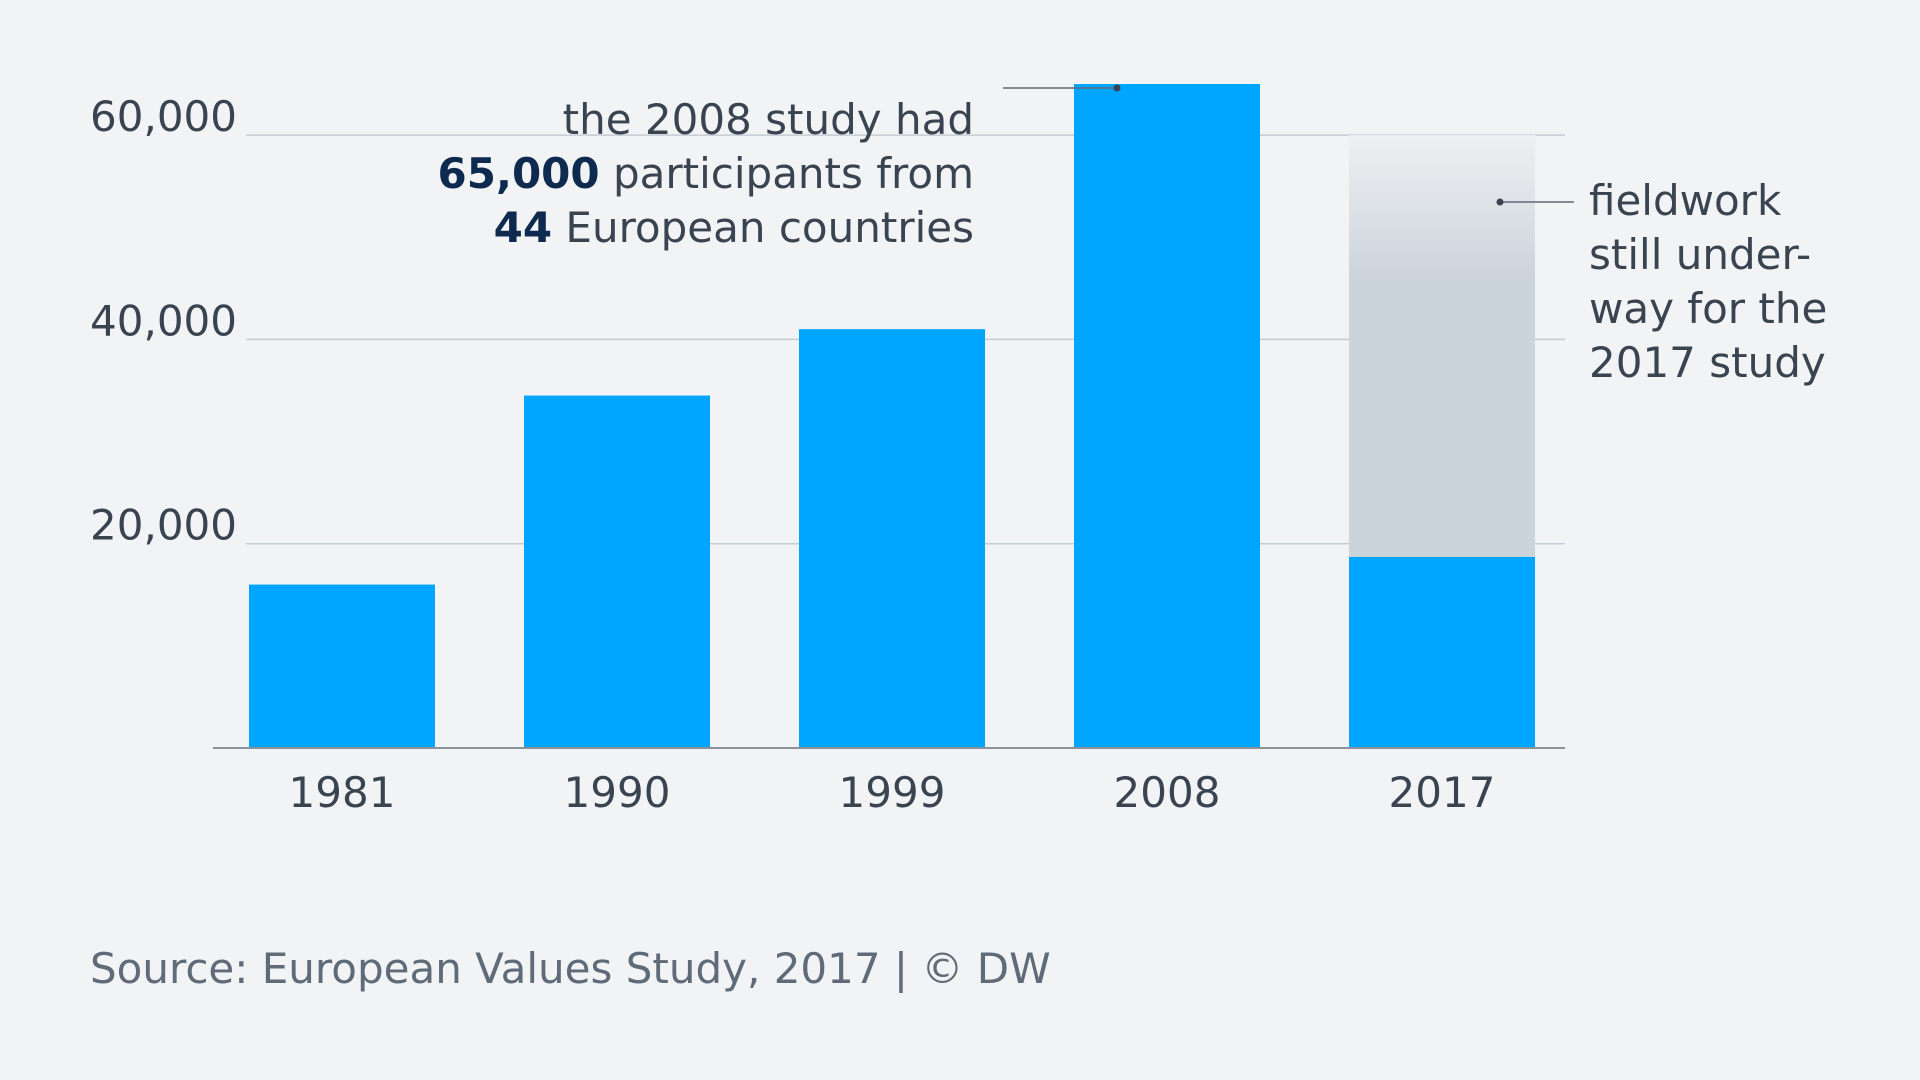 The height and width of the screenshot is (1080, 1920). I want to click on bar-2008, so click(1167, 416).